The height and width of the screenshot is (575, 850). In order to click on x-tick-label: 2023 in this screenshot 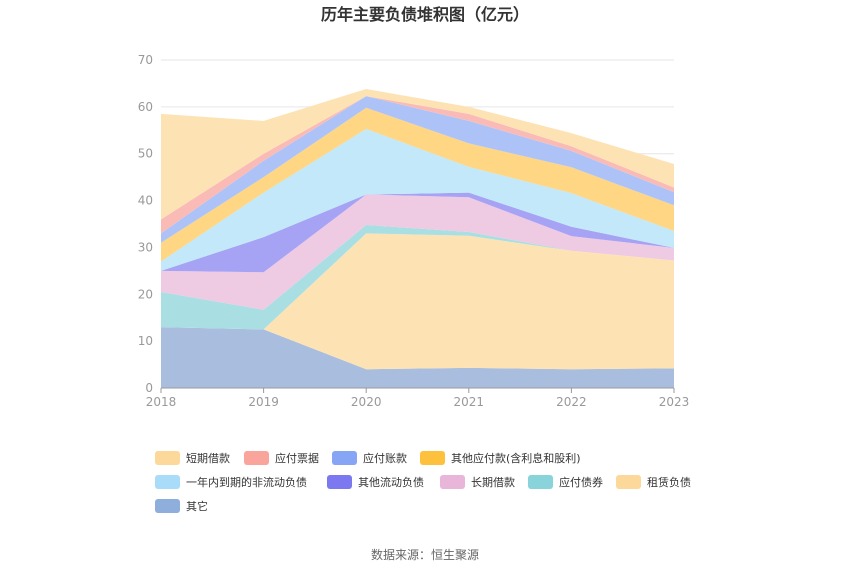, I will do `click(674, 402)`.